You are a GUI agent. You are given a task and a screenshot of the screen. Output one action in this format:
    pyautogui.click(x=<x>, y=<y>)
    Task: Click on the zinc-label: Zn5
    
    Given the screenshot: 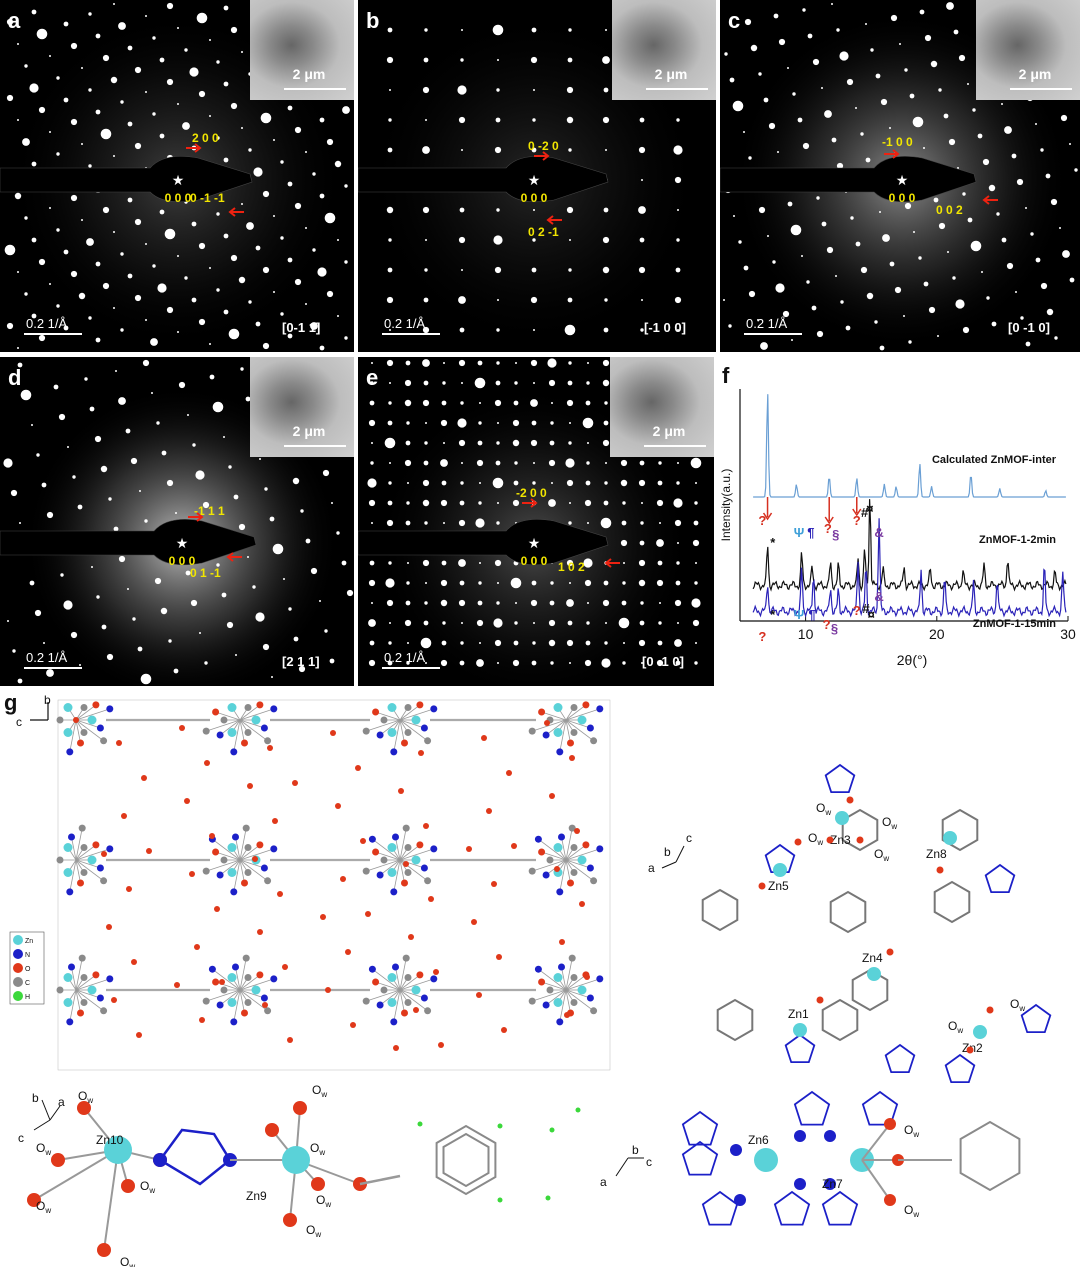 What is the action you would take?
    pyautogui.click(x=778, y=886)
    